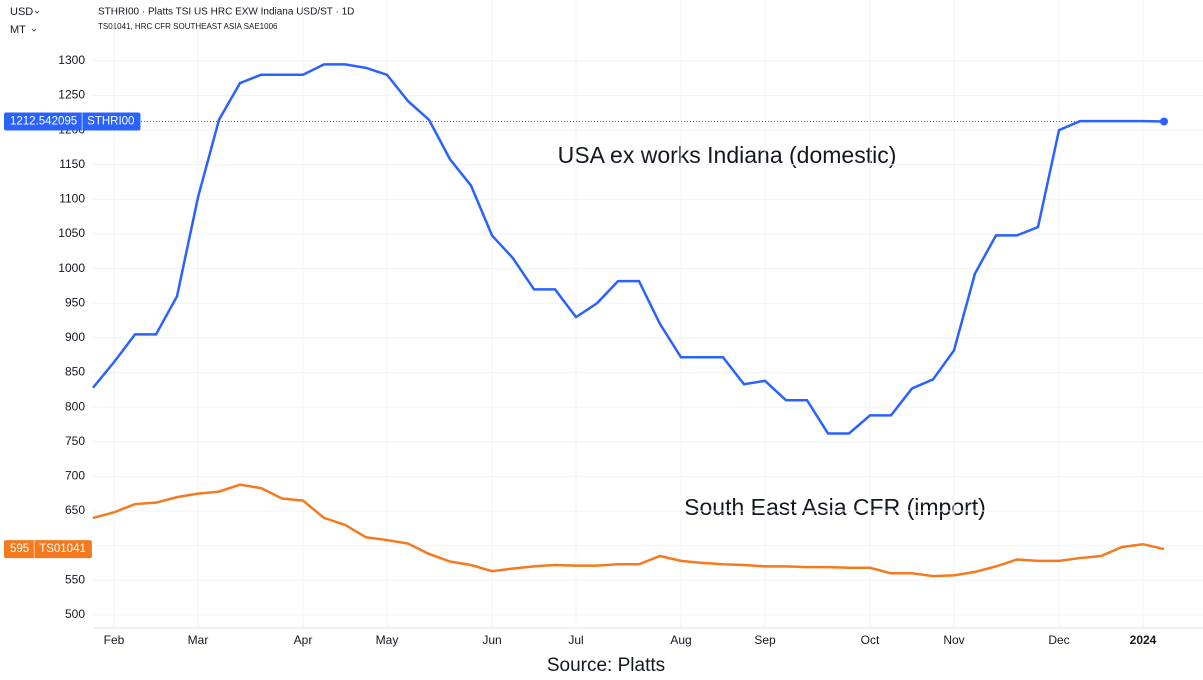  I want to click on y-tick-label: 950, so click(75, 302).